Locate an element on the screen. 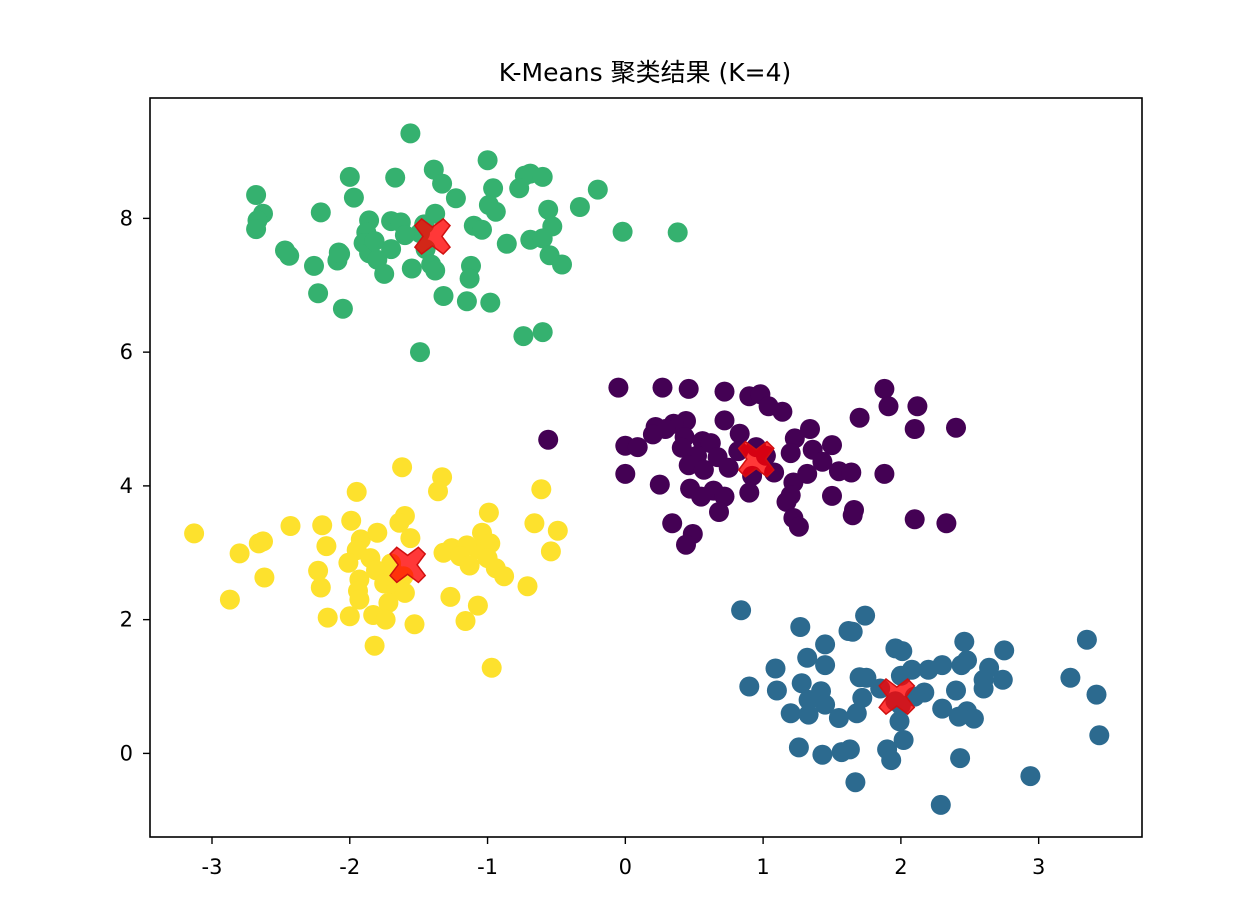 The image size is (1242, 922). x-tick-label: 3 is located at coordinates (1038, 867).